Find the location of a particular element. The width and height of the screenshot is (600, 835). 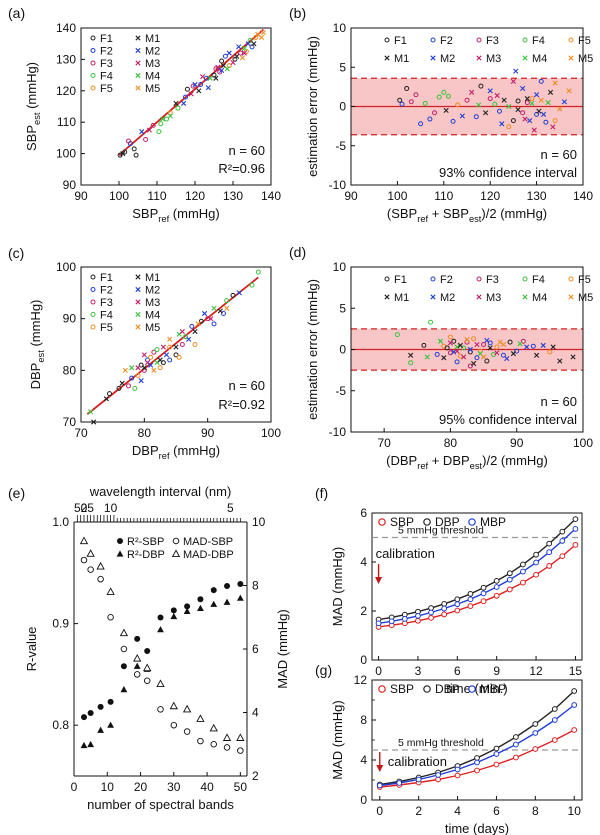

mad-dbp-point is located at coordinates (84, 540).